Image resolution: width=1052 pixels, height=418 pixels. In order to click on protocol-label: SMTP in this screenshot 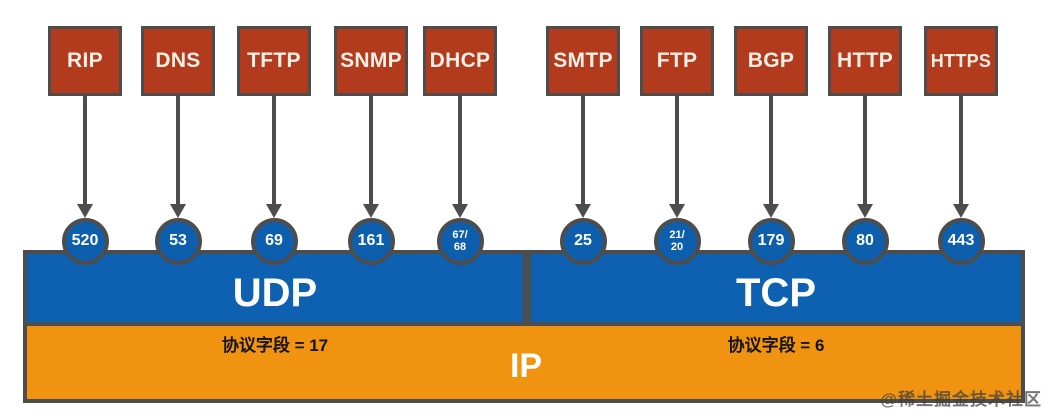, I will do `click(583, 60)`.